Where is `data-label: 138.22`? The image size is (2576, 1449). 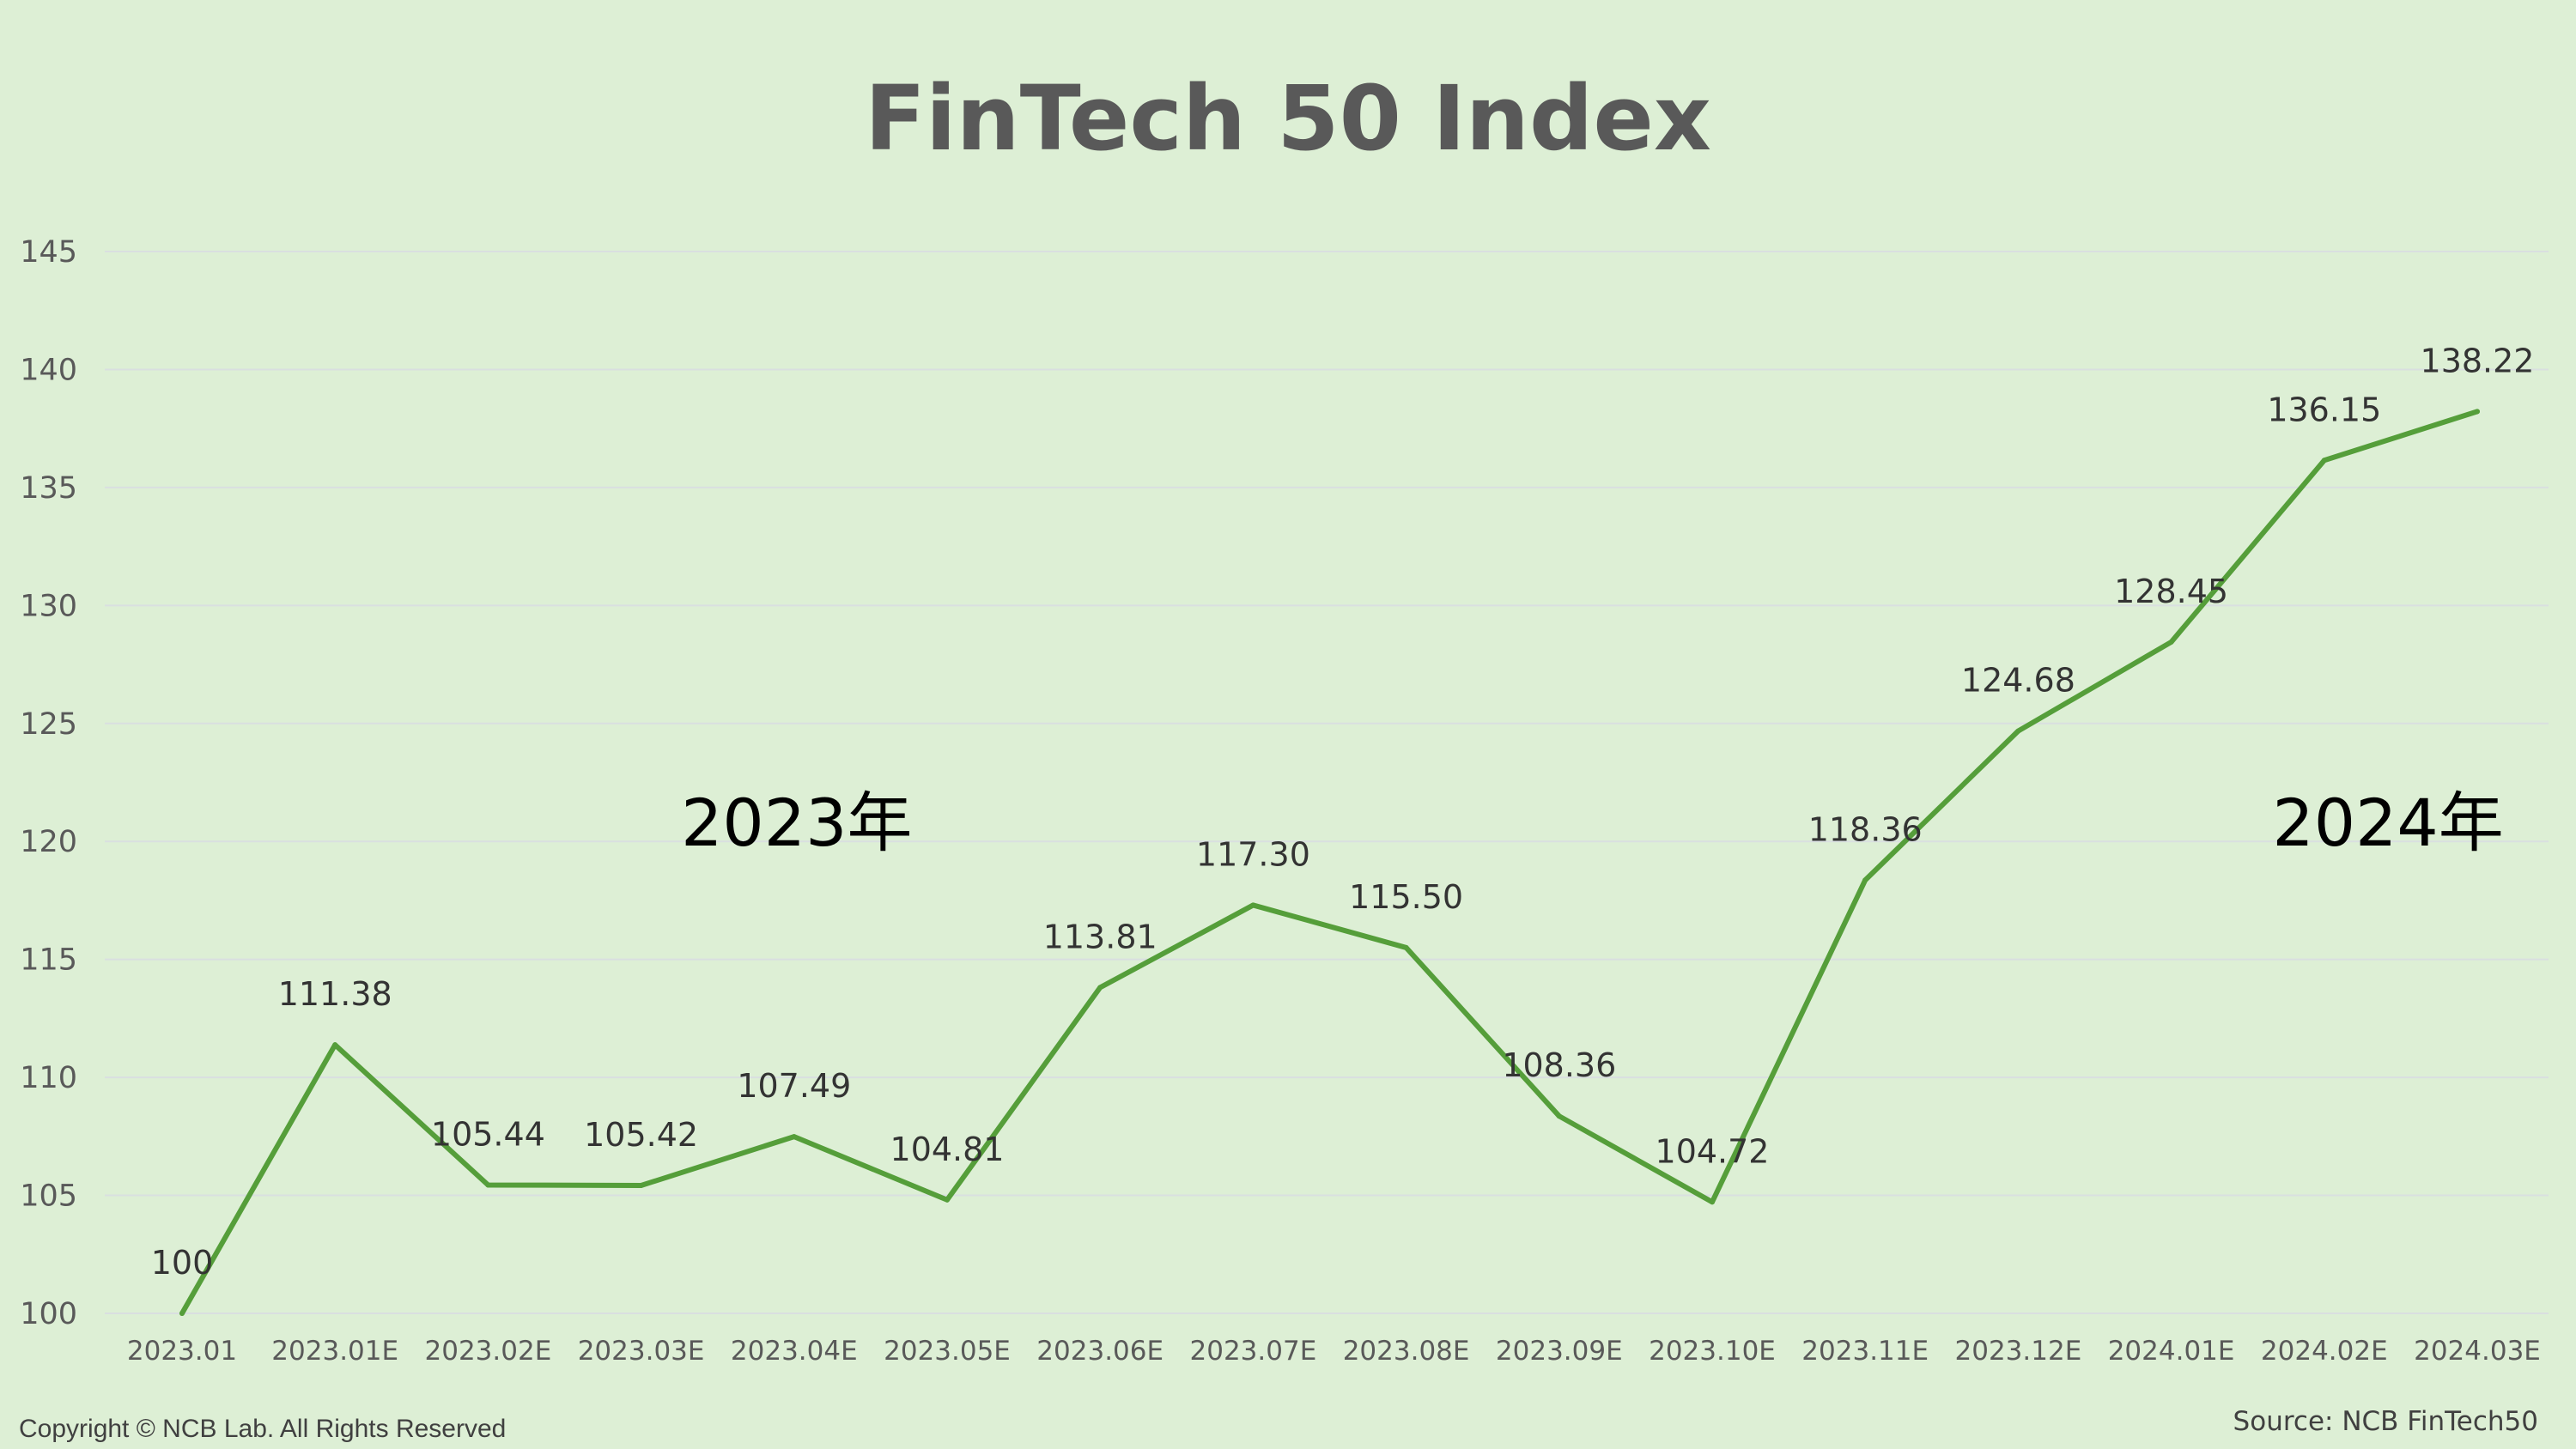 data-label: 138.22 is located at coordinates (2478, 360).